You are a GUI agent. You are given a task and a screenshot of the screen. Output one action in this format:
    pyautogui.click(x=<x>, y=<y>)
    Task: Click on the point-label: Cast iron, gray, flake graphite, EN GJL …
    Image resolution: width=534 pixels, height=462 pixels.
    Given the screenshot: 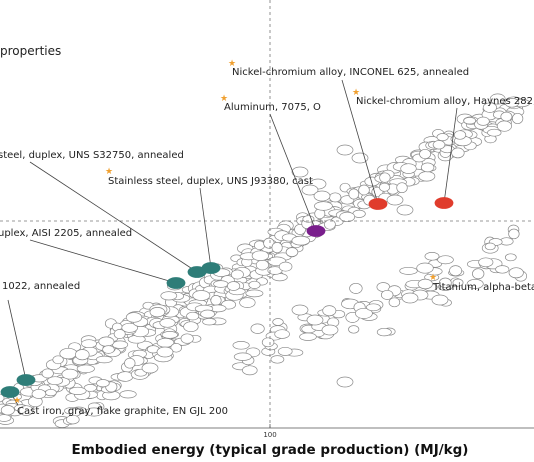 What is the action you would take?
    pyautogui.click(x=122, y=411)
    